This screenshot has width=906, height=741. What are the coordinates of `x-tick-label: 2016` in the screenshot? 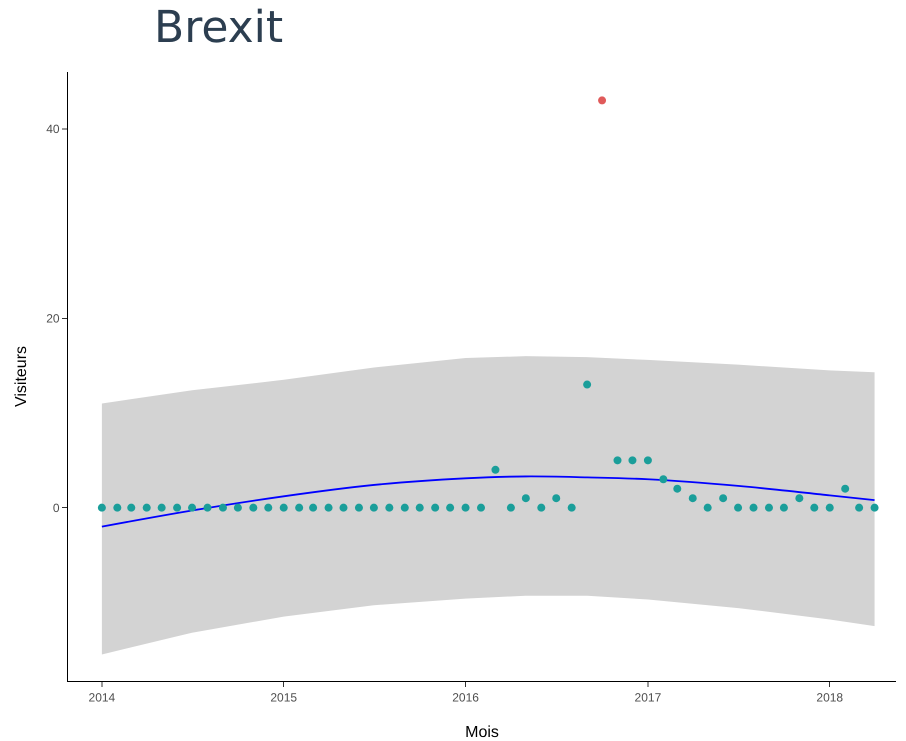 It's located at (466, 697).